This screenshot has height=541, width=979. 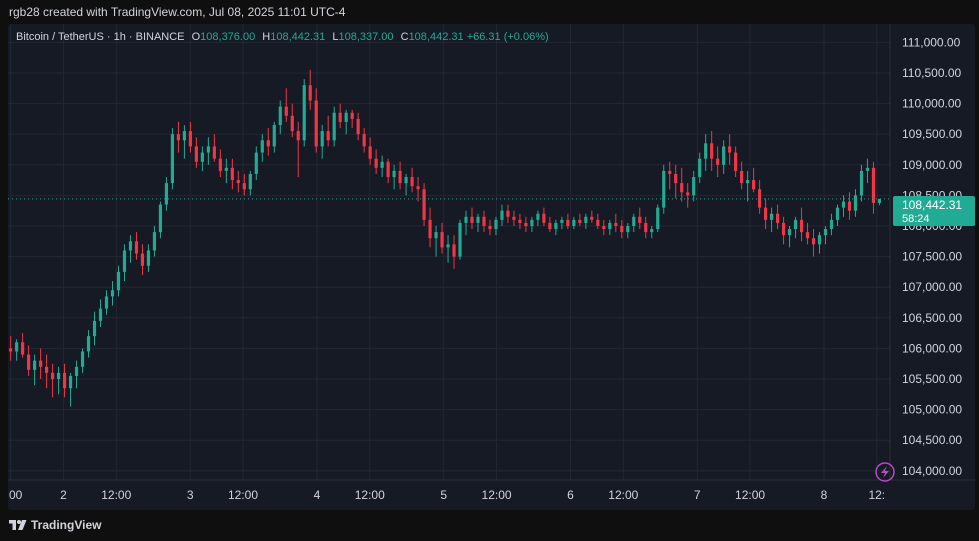 What do you see at coordinates (436, 37) in the screenshot?
I see `close-value: 108,442.31` at bounding box center [436, 37].